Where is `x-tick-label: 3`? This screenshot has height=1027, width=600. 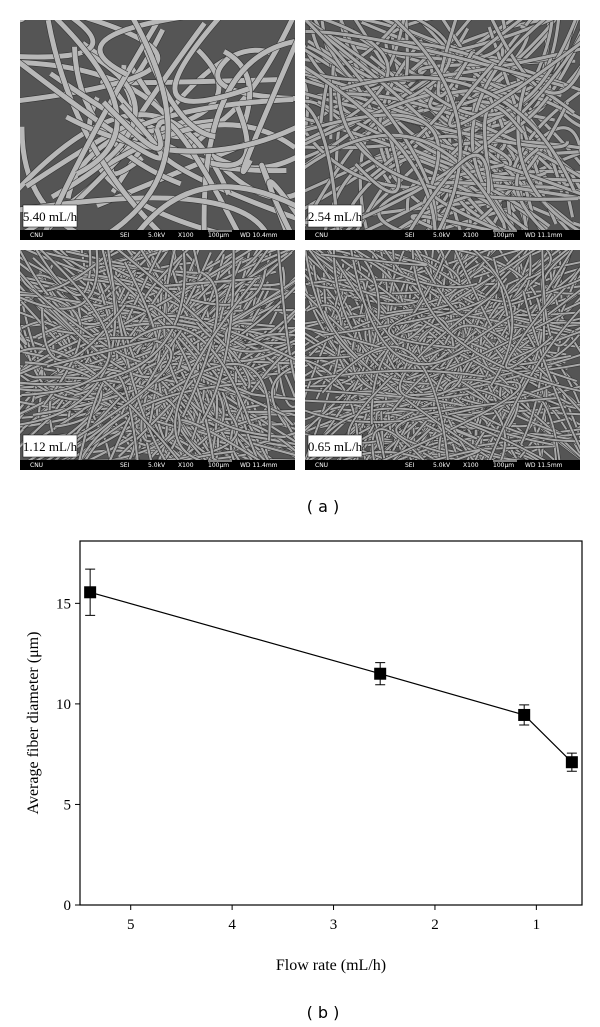
x-tick-label: 3 is located at coordinates (334, 925).